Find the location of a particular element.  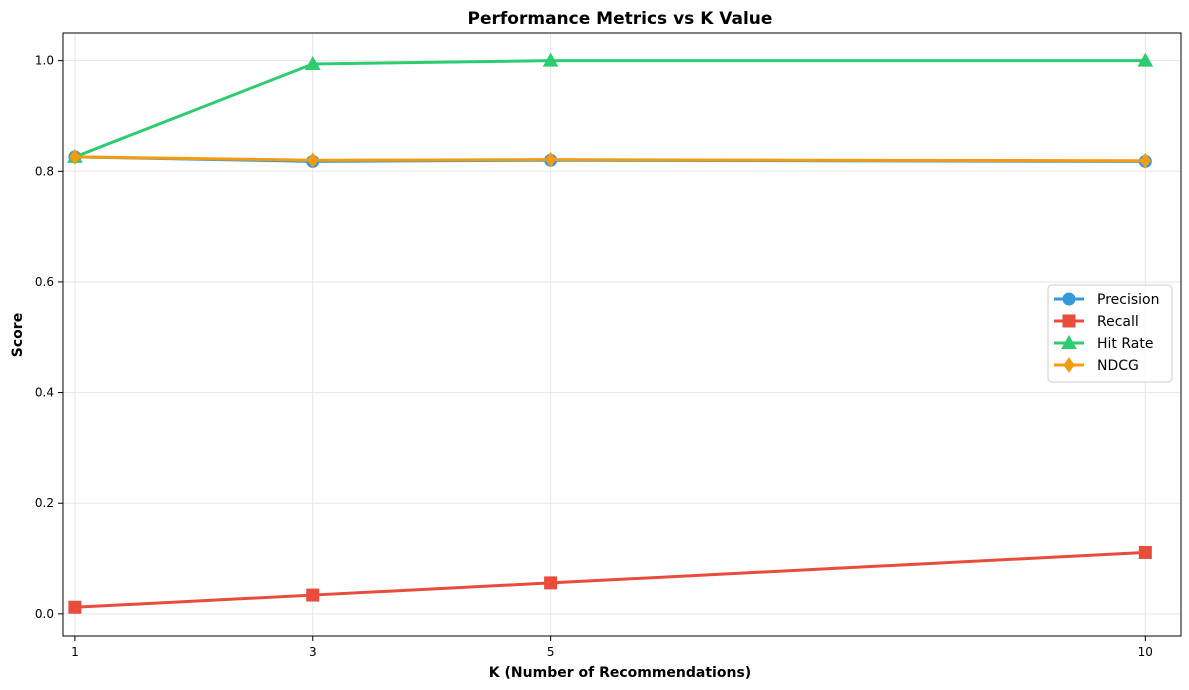

series-ndcg is located at coordinates (610, 159).